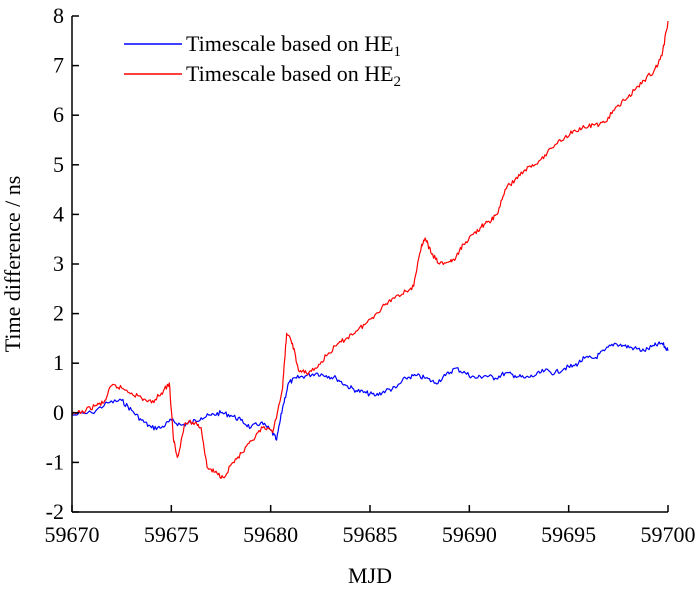 This screenshot has height=590, width=700. I want to click on x-tick-label: 59680, so click(270, 534).